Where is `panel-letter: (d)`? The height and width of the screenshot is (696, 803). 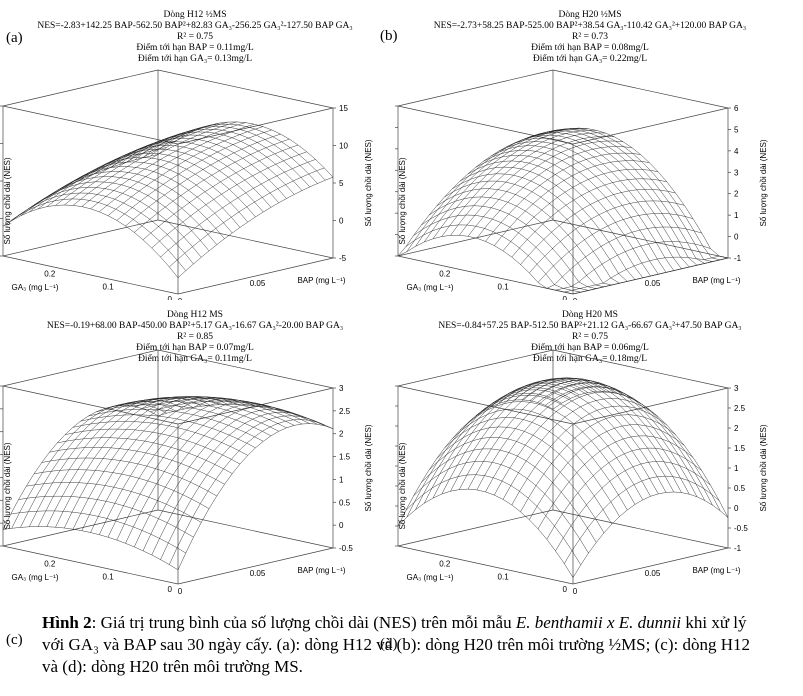
panel-letter: (d) is located at coordinates (389, 644).